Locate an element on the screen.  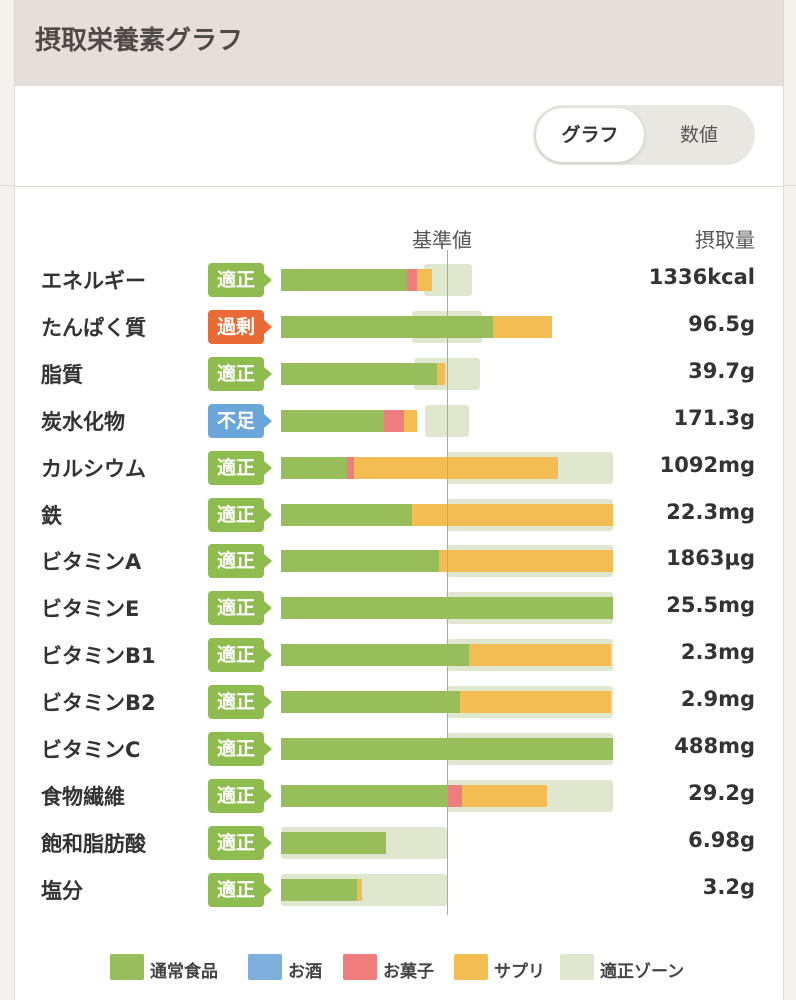
legend-swatch-alcohol is located at coordinates (265, 967).